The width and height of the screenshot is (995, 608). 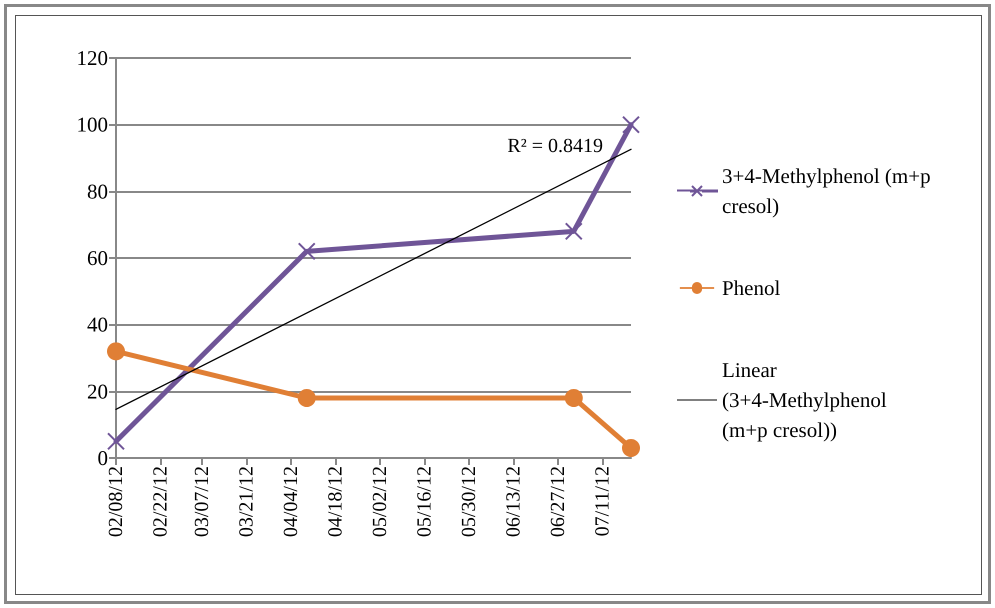 I want to click on legend-label: 3+4-Methylphenol (m+p cresol), so click(x=829, y=191).